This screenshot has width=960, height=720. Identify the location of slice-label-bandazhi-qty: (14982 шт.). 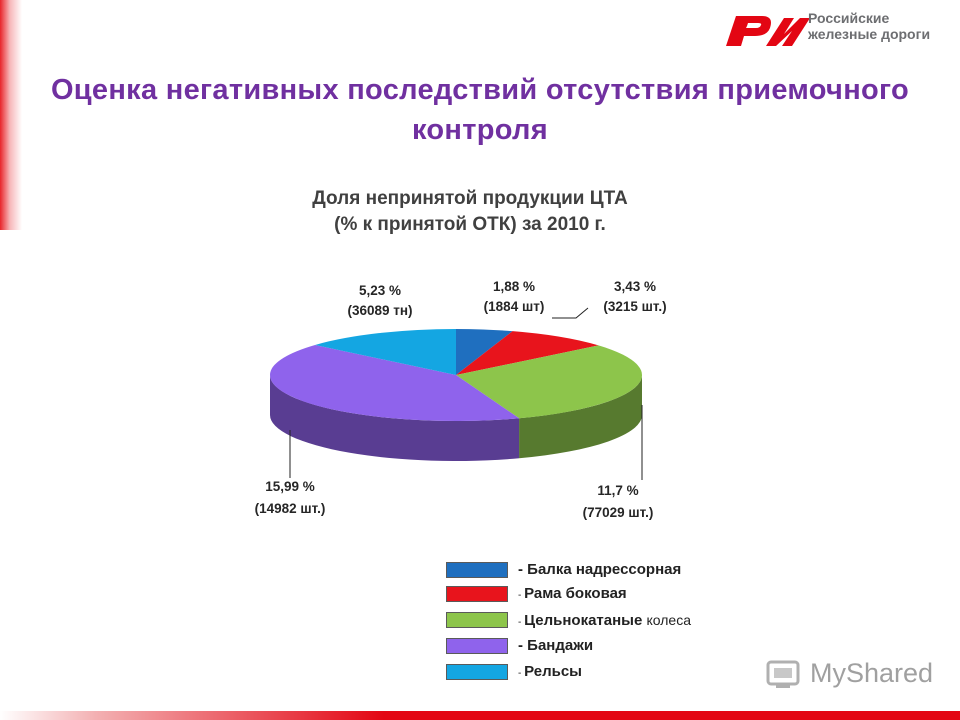
(290, 508).